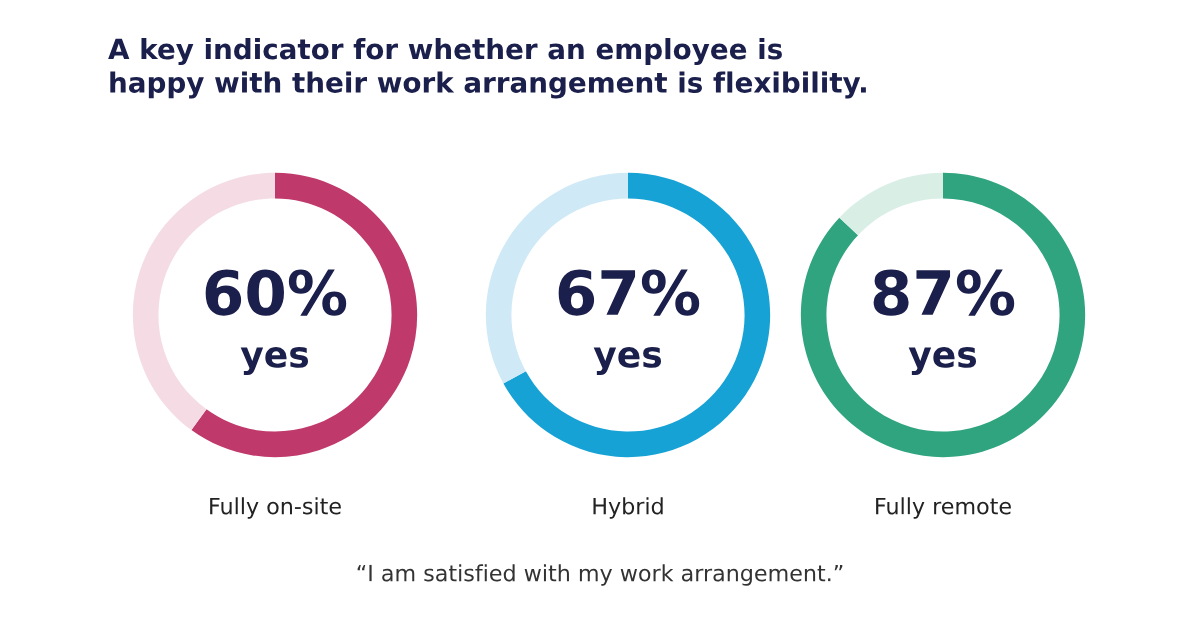 This screenshot has width=1200, height=630. What do you see at coordinates (275, 508) in the screenshot?
I see `text: Fully on-site` at bounding box center [275, 508].